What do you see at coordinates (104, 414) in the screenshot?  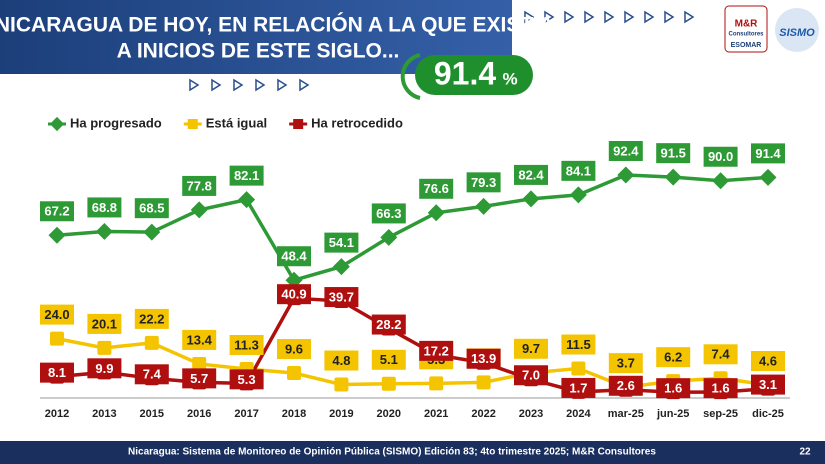 I see `x-tick-label: 2013` at bounding box center [104, 414].